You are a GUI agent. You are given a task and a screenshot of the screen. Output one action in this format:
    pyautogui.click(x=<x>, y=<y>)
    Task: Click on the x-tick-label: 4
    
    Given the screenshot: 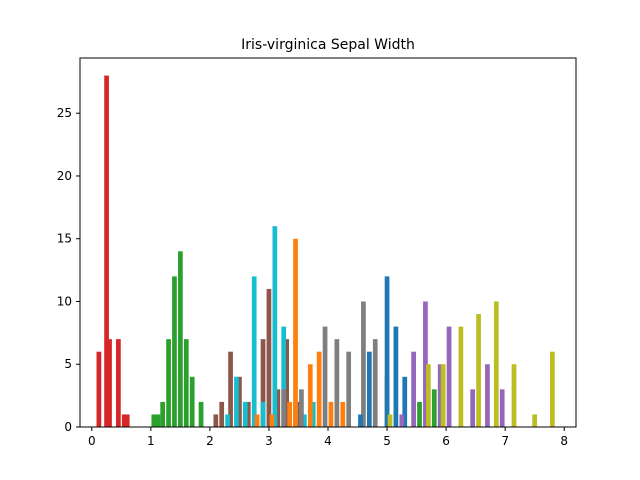 What is the action you would take?
    pyautogui.click(x=328, y=441)
    